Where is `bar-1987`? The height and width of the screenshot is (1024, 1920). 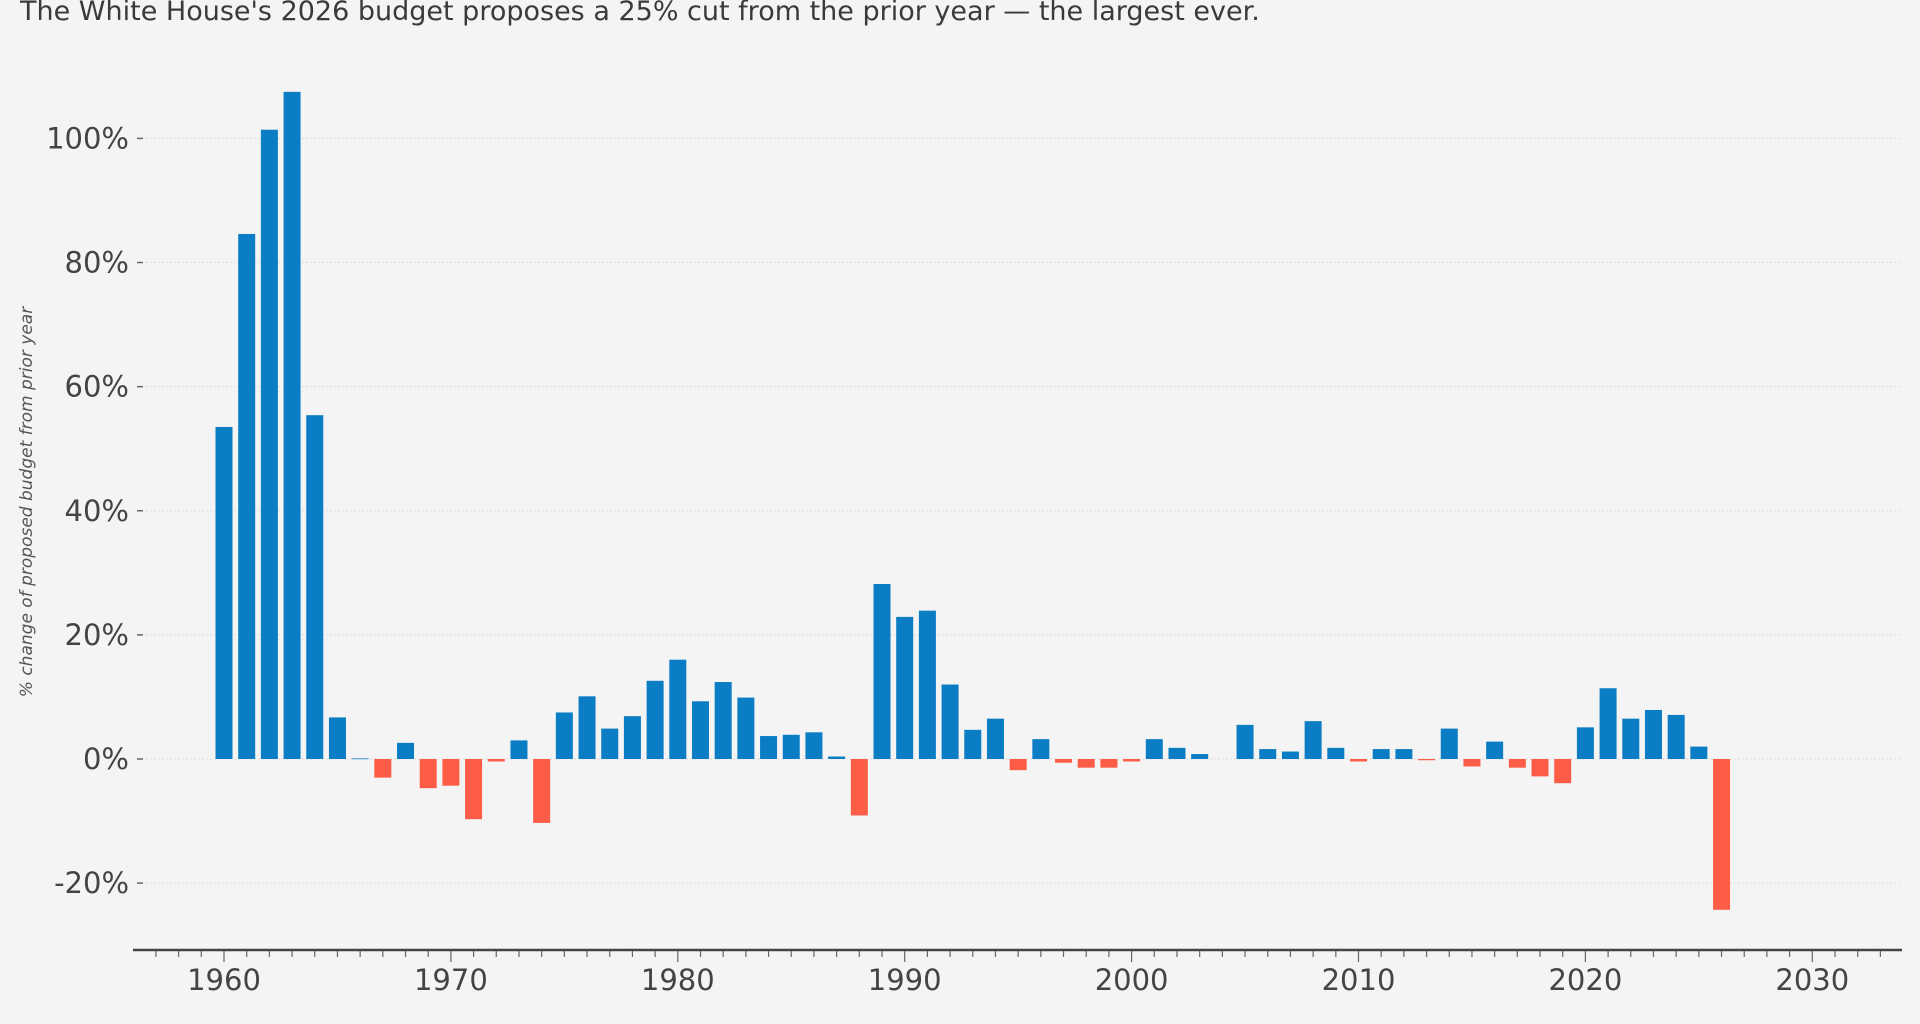 bar-1987 is located at coordinates (837, 757).